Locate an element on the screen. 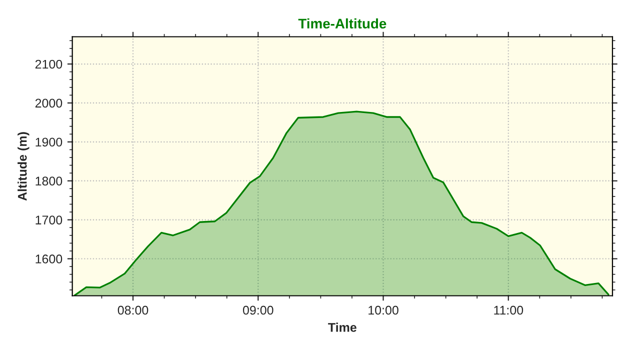 This screenshot has width=640, height=350. y-tick-label: 1700 is located at coordinates (49, 220).